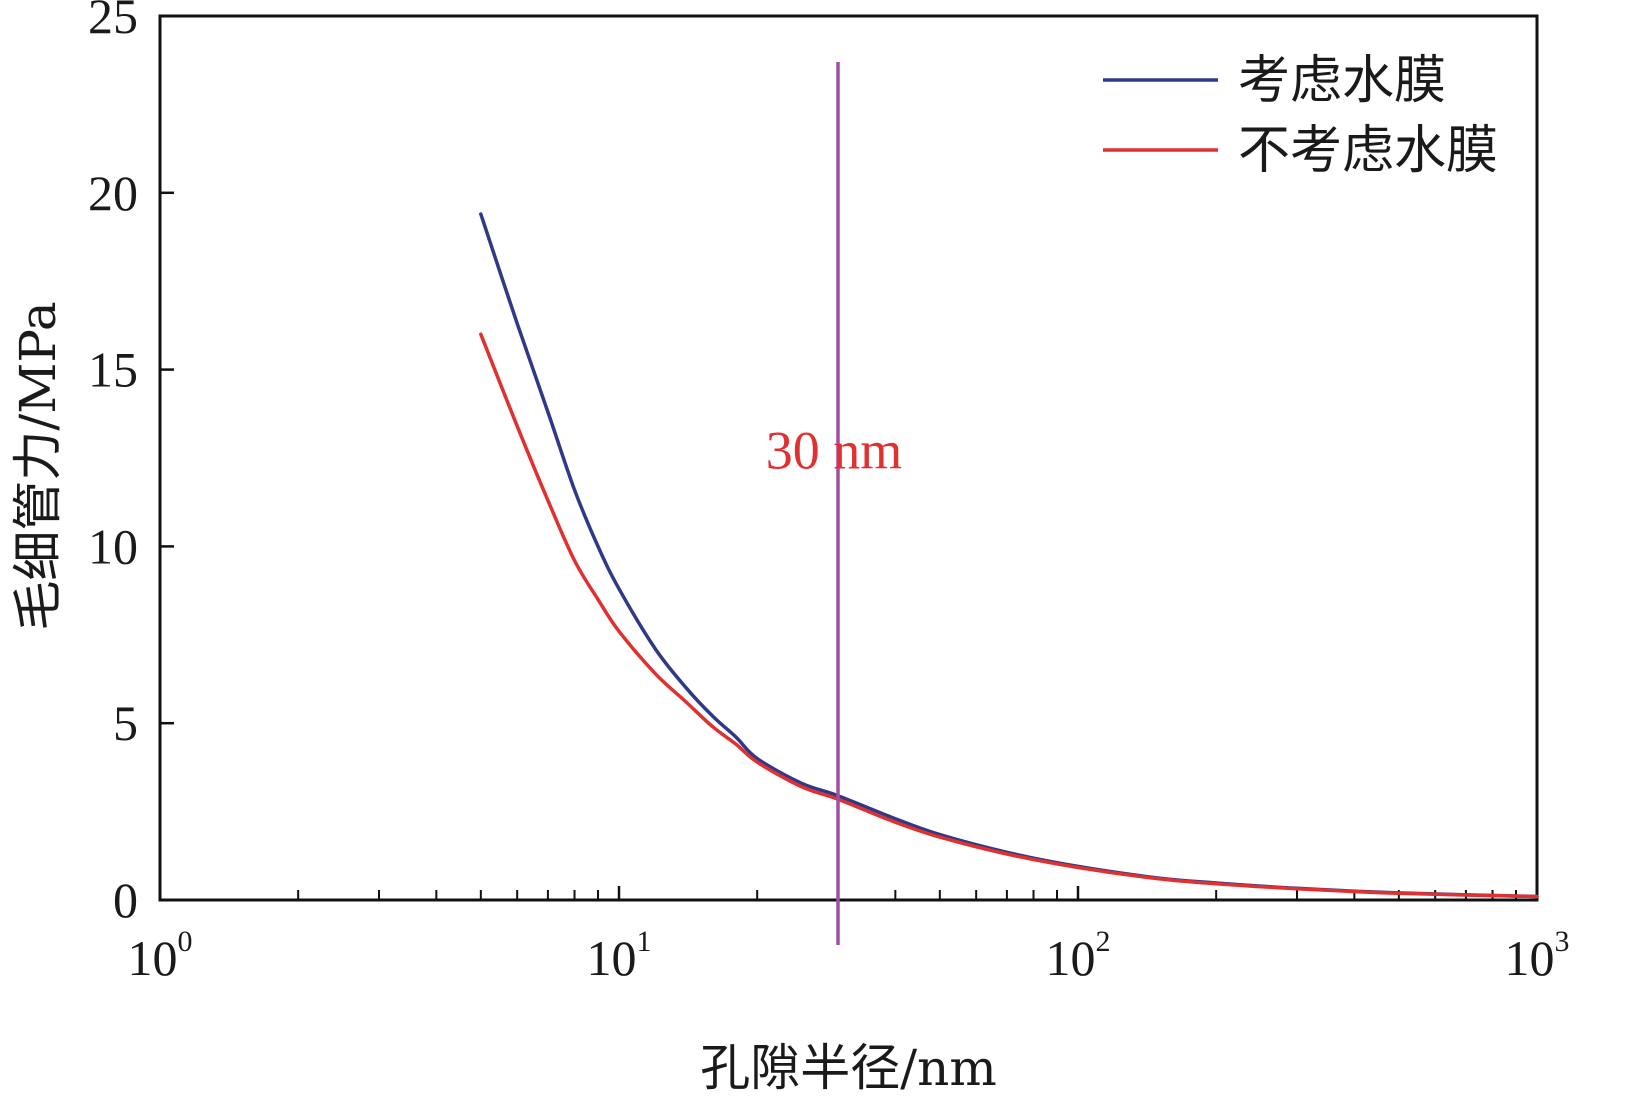 The width and height of the screenshot is (1649, 1102). What do you see at coordinates (1078, 955) in the screenshot?
I see `x-tick-label: 10²` at bounding box center [1078, 955].